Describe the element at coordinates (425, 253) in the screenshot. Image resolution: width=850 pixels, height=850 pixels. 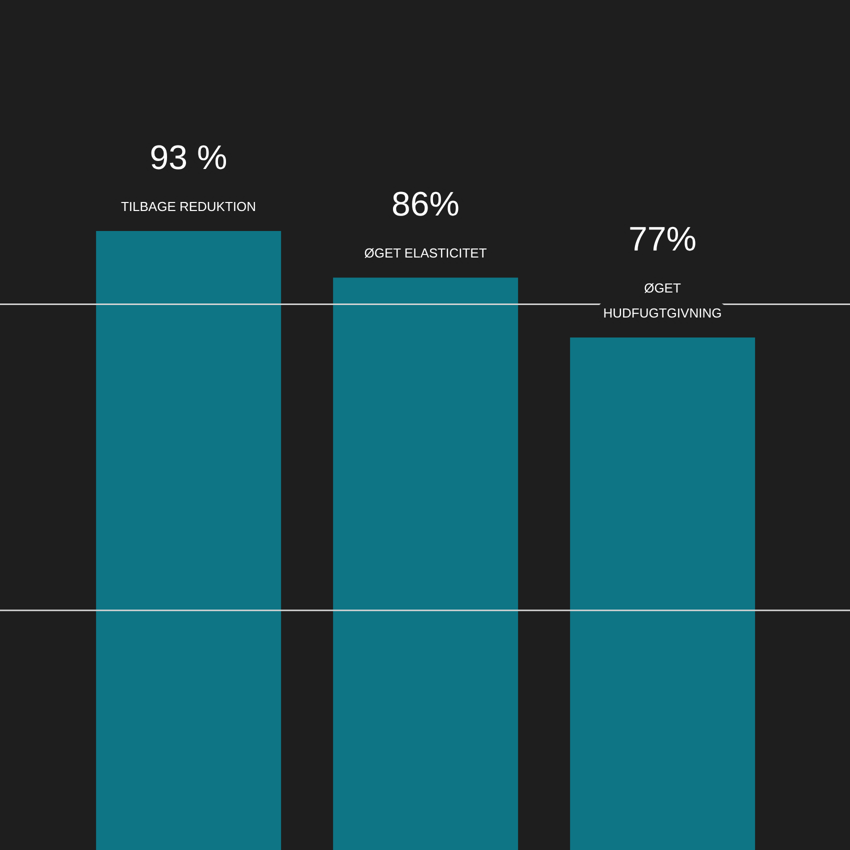
I see `x-tick-label: ØGET ELASTICITET` at that location.